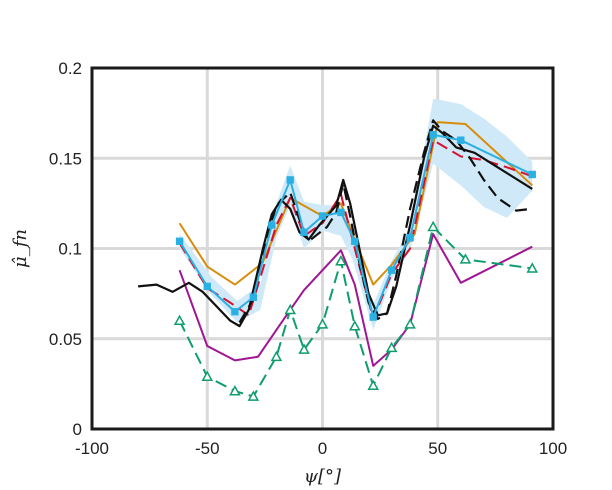 Image resolution: width=612 pixels, height=490 pixels. What do you see at coordinates (70, 249) in the screenshot?
I see `y-tick-label-2: 0.1` at bounding box center [70, 249].